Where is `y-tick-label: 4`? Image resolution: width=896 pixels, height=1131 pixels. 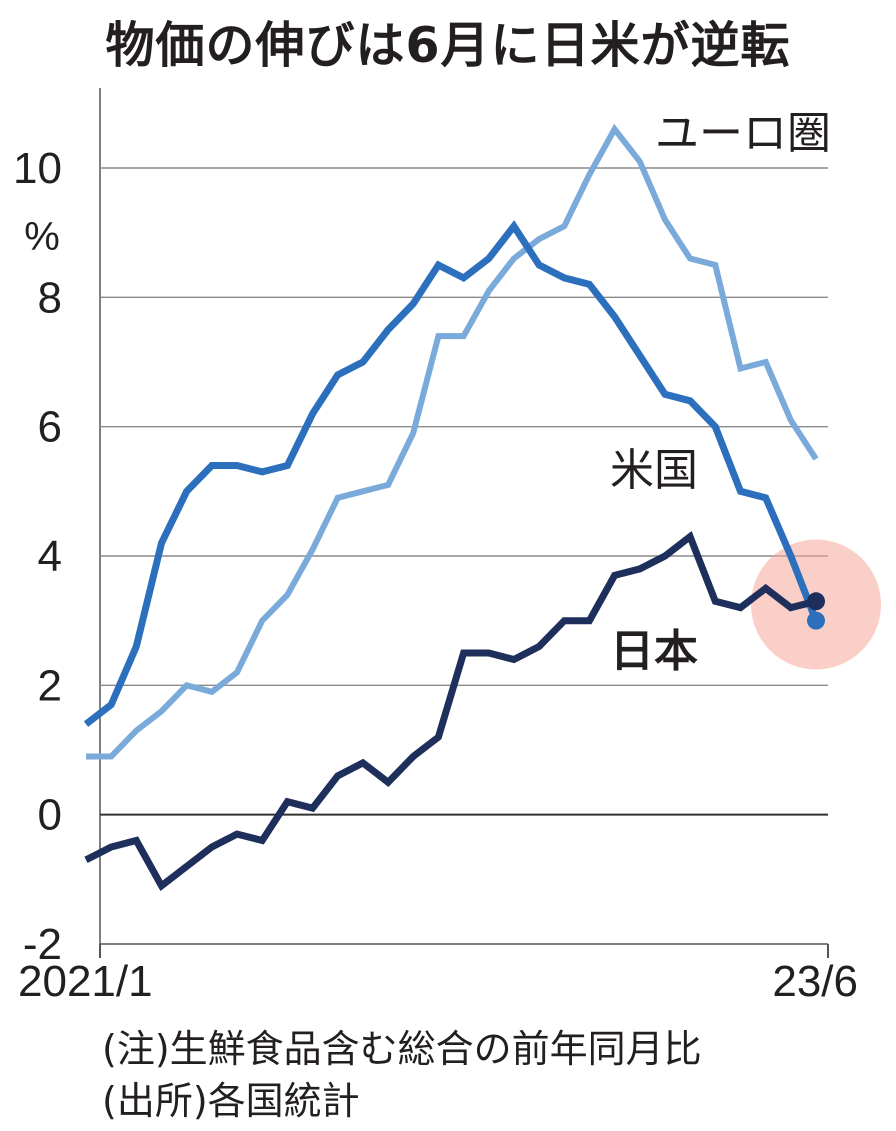 y-tick-label: 4 is located at coordinates (50, 556).